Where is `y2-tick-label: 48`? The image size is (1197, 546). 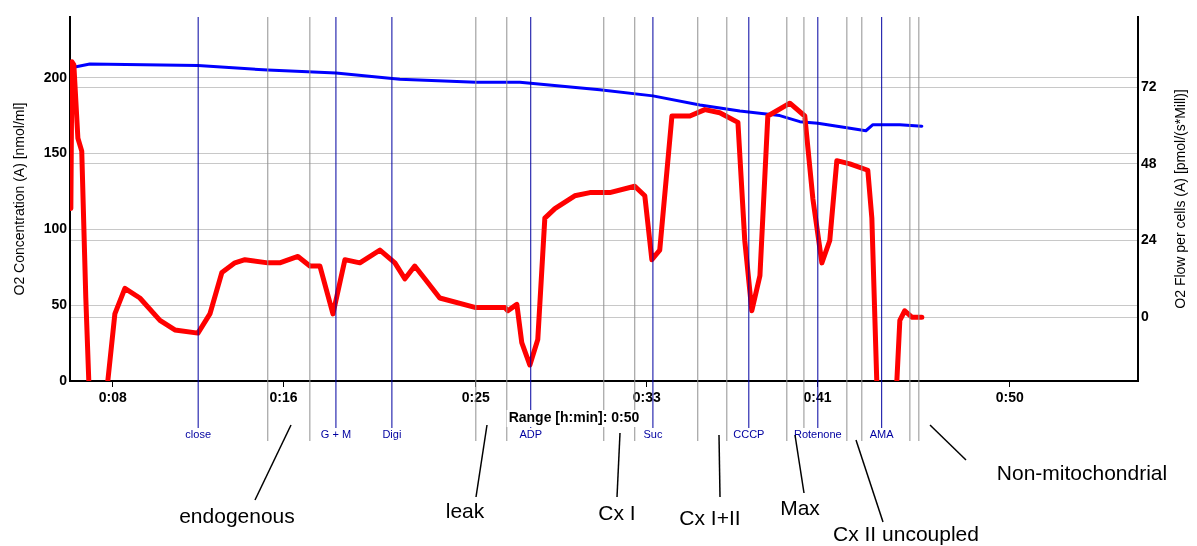
y2-tick-label: 48 is located at coordinates (1149, 162).